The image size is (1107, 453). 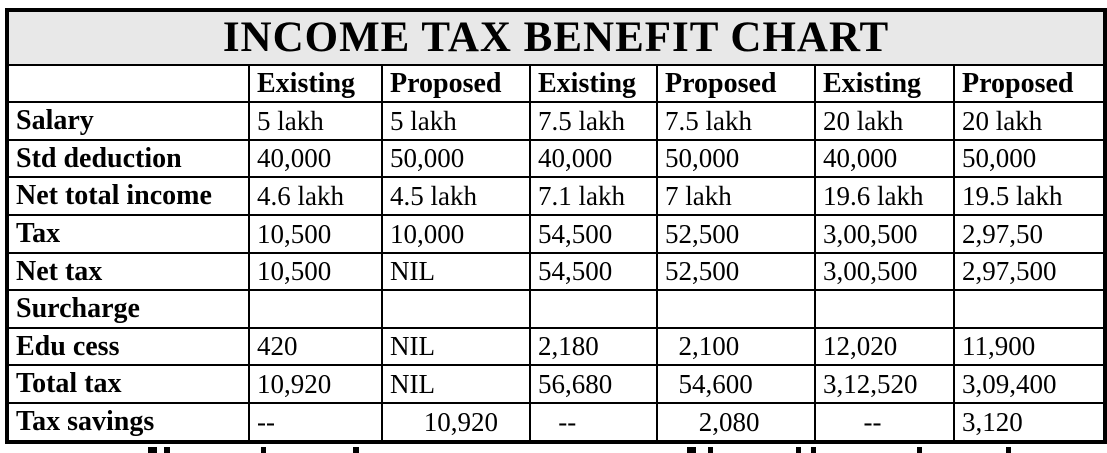 I want to click on cell-std-deduction-existing-3: 40,000, so click(x=884, y=158).